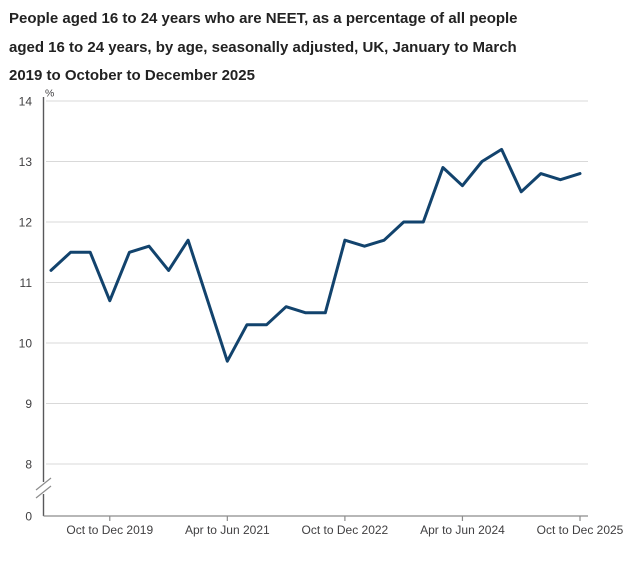  What do you see at coordinates (26, 344) in the screenshot?
I see `y-tick-label: 10` at bounding box center [26, 344].